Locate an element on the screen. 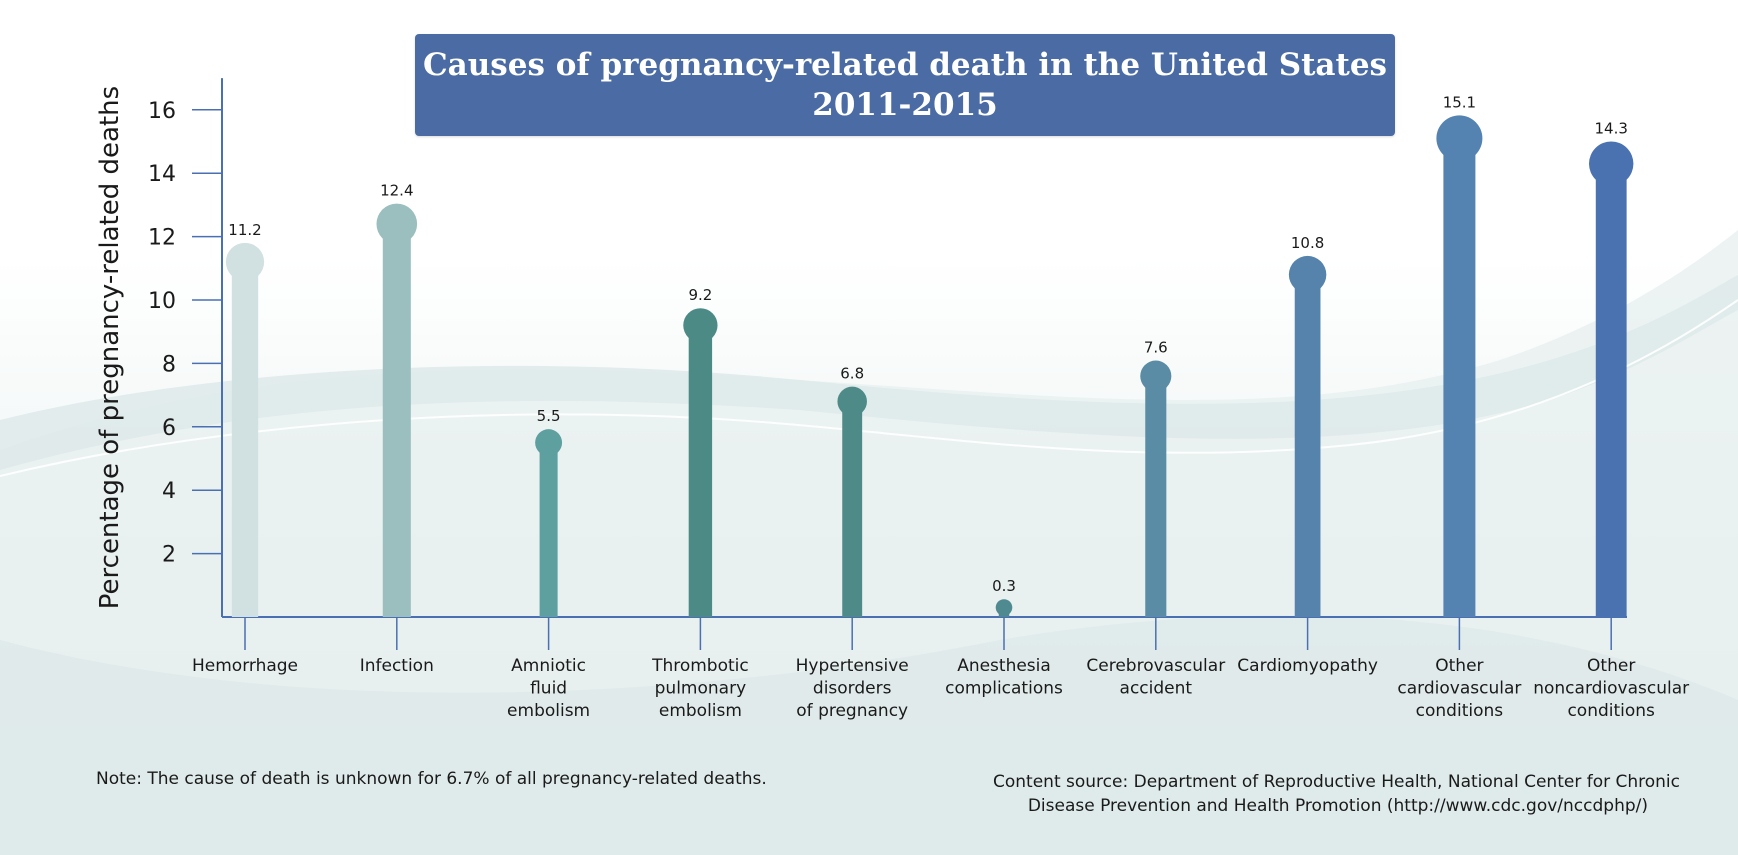 The width and height of the screenshot is (1738, 855). x-tick-label-line: Amniotic is located at coordinates (548, 666).